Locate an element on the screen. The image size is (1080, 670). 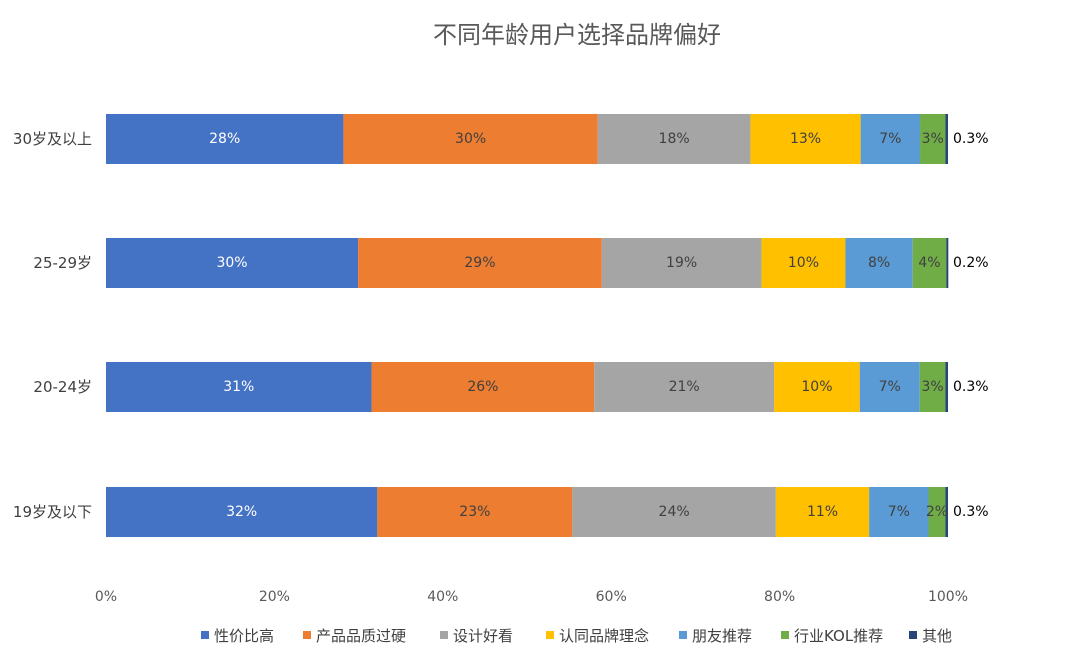
data-label: 11% is located at coordinates (822, 512).